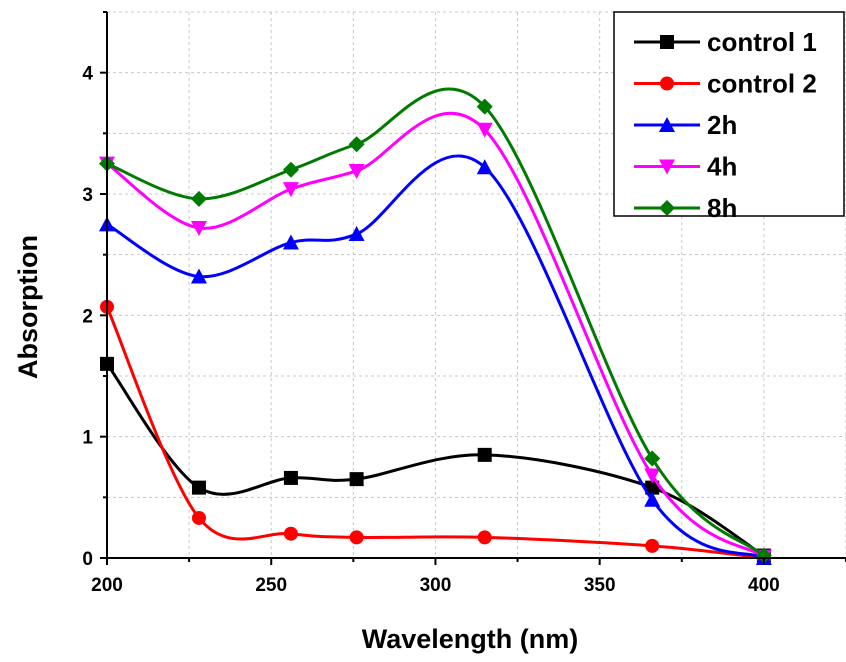  What do you see at coordinates (722, 208) in the screenshot?
I see `legend-label: 8h` at bounding box center [722, 208].